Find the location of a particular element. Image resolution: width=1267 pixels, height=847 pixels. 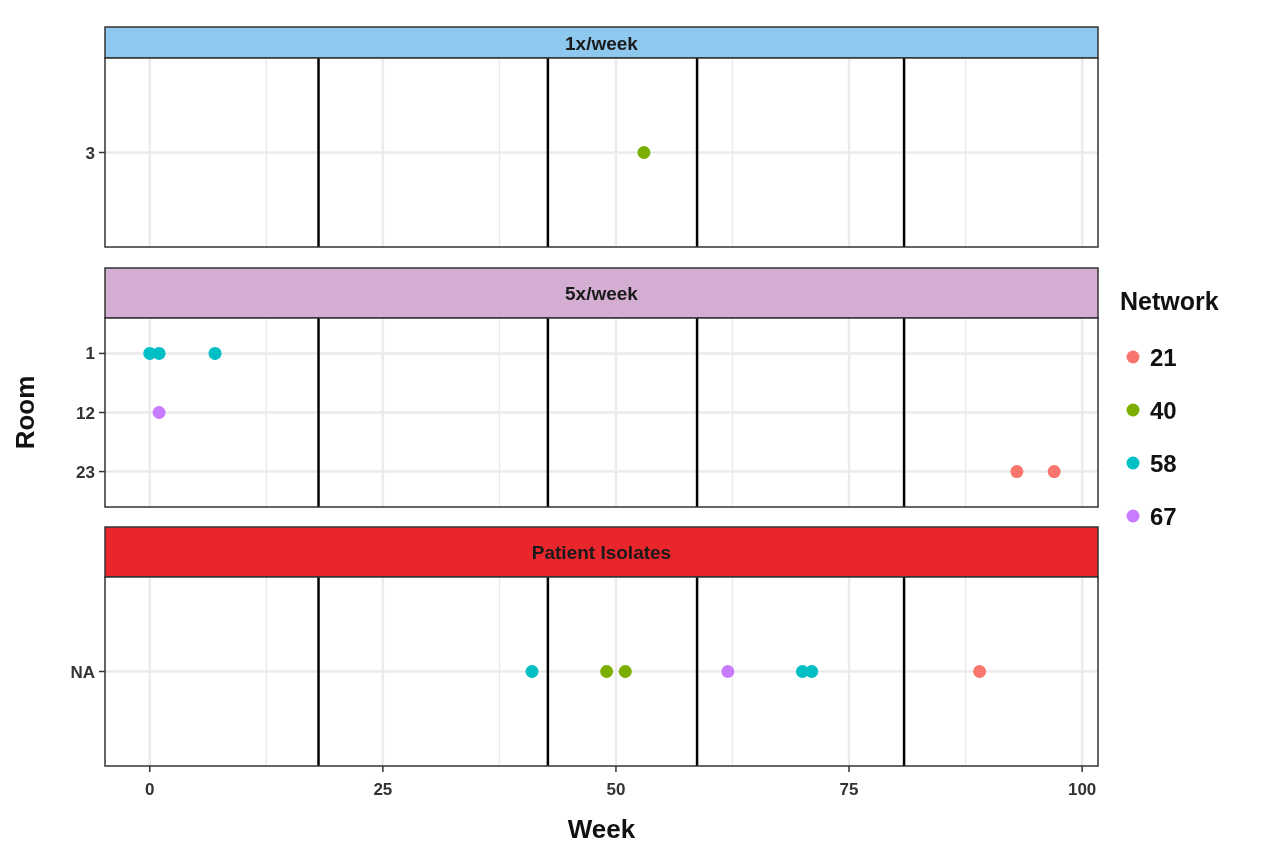

legend-label: 21 is located at coordinates (1163, 357).